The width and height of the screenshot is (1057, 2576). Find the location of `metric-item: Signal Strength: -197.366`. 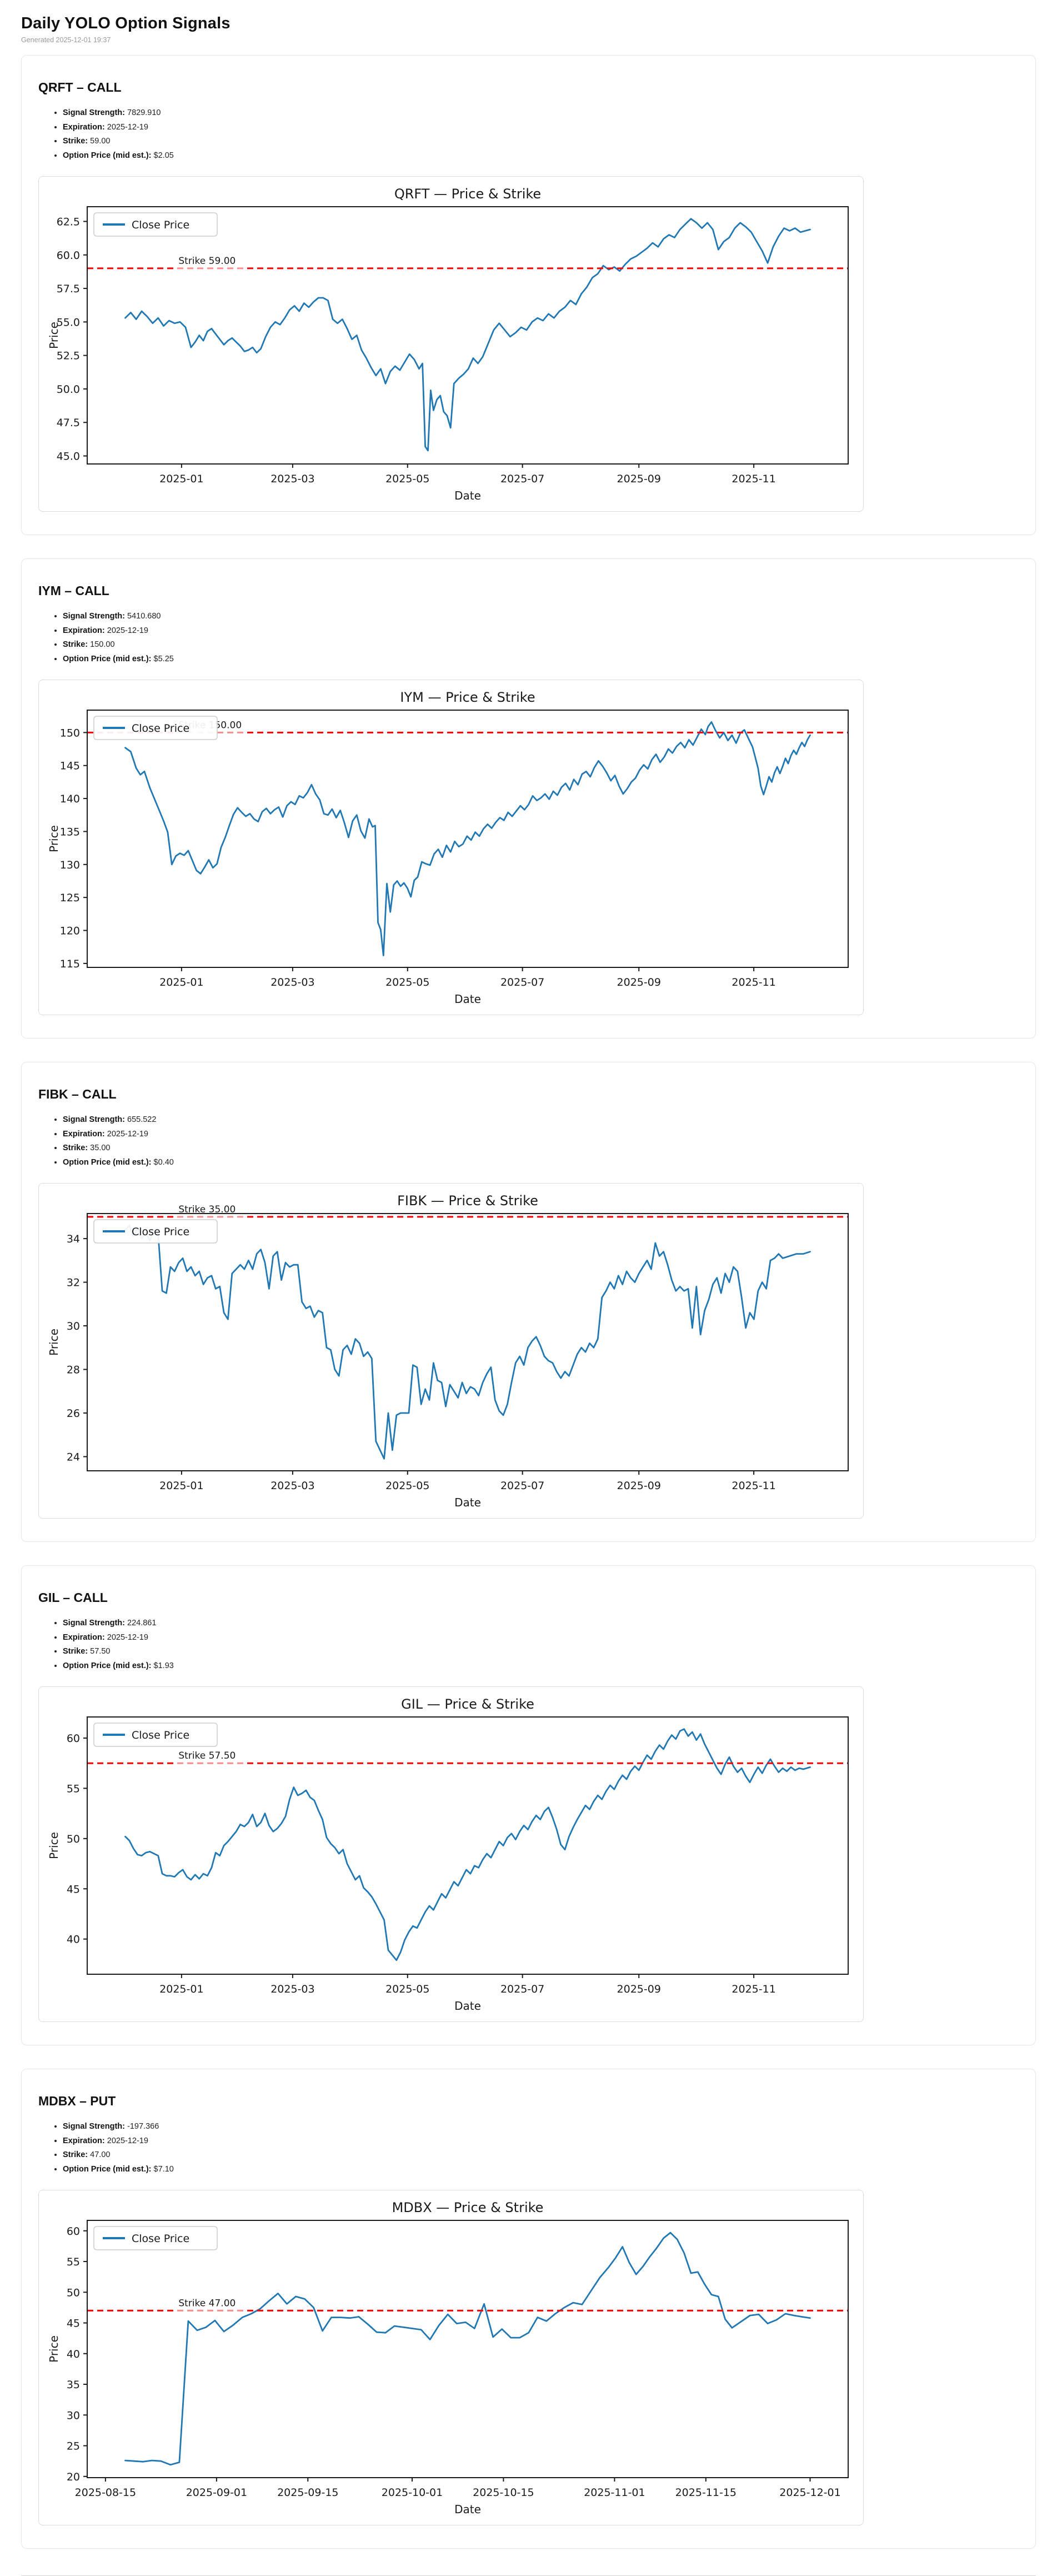

metric-item: Signal Strength: -197.366 is located at coordinates (541, 2127).